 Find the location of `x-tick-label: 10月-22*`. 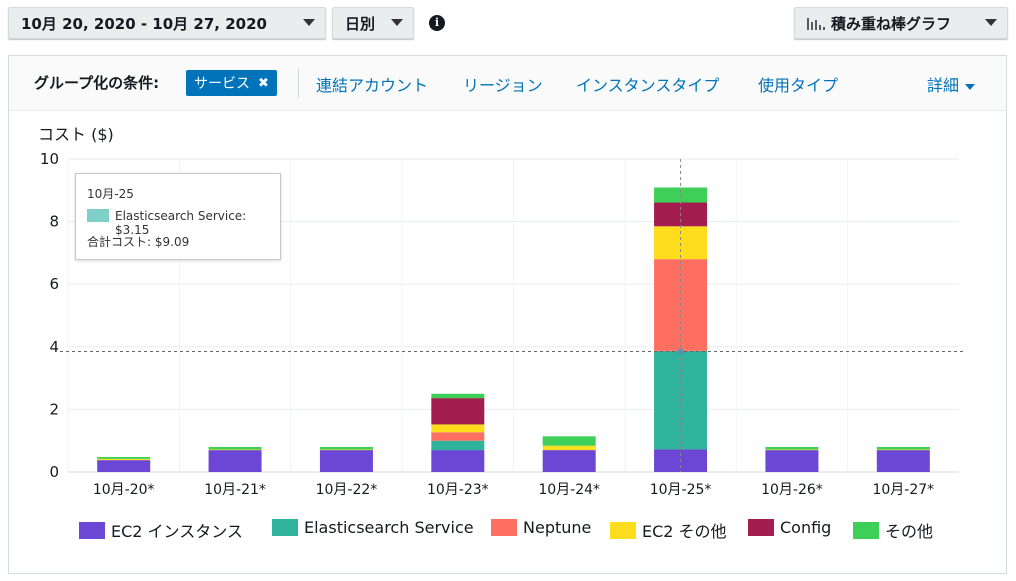

x-tick-label: 10月-22* is located at coordinates (347, 490).